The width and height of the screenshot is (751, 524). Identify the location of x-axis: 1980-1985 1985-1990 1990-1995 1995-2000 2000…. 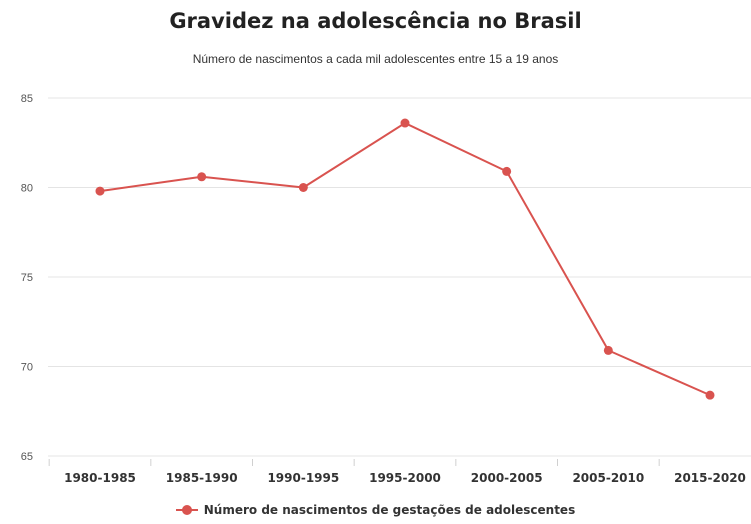
(397, 472).